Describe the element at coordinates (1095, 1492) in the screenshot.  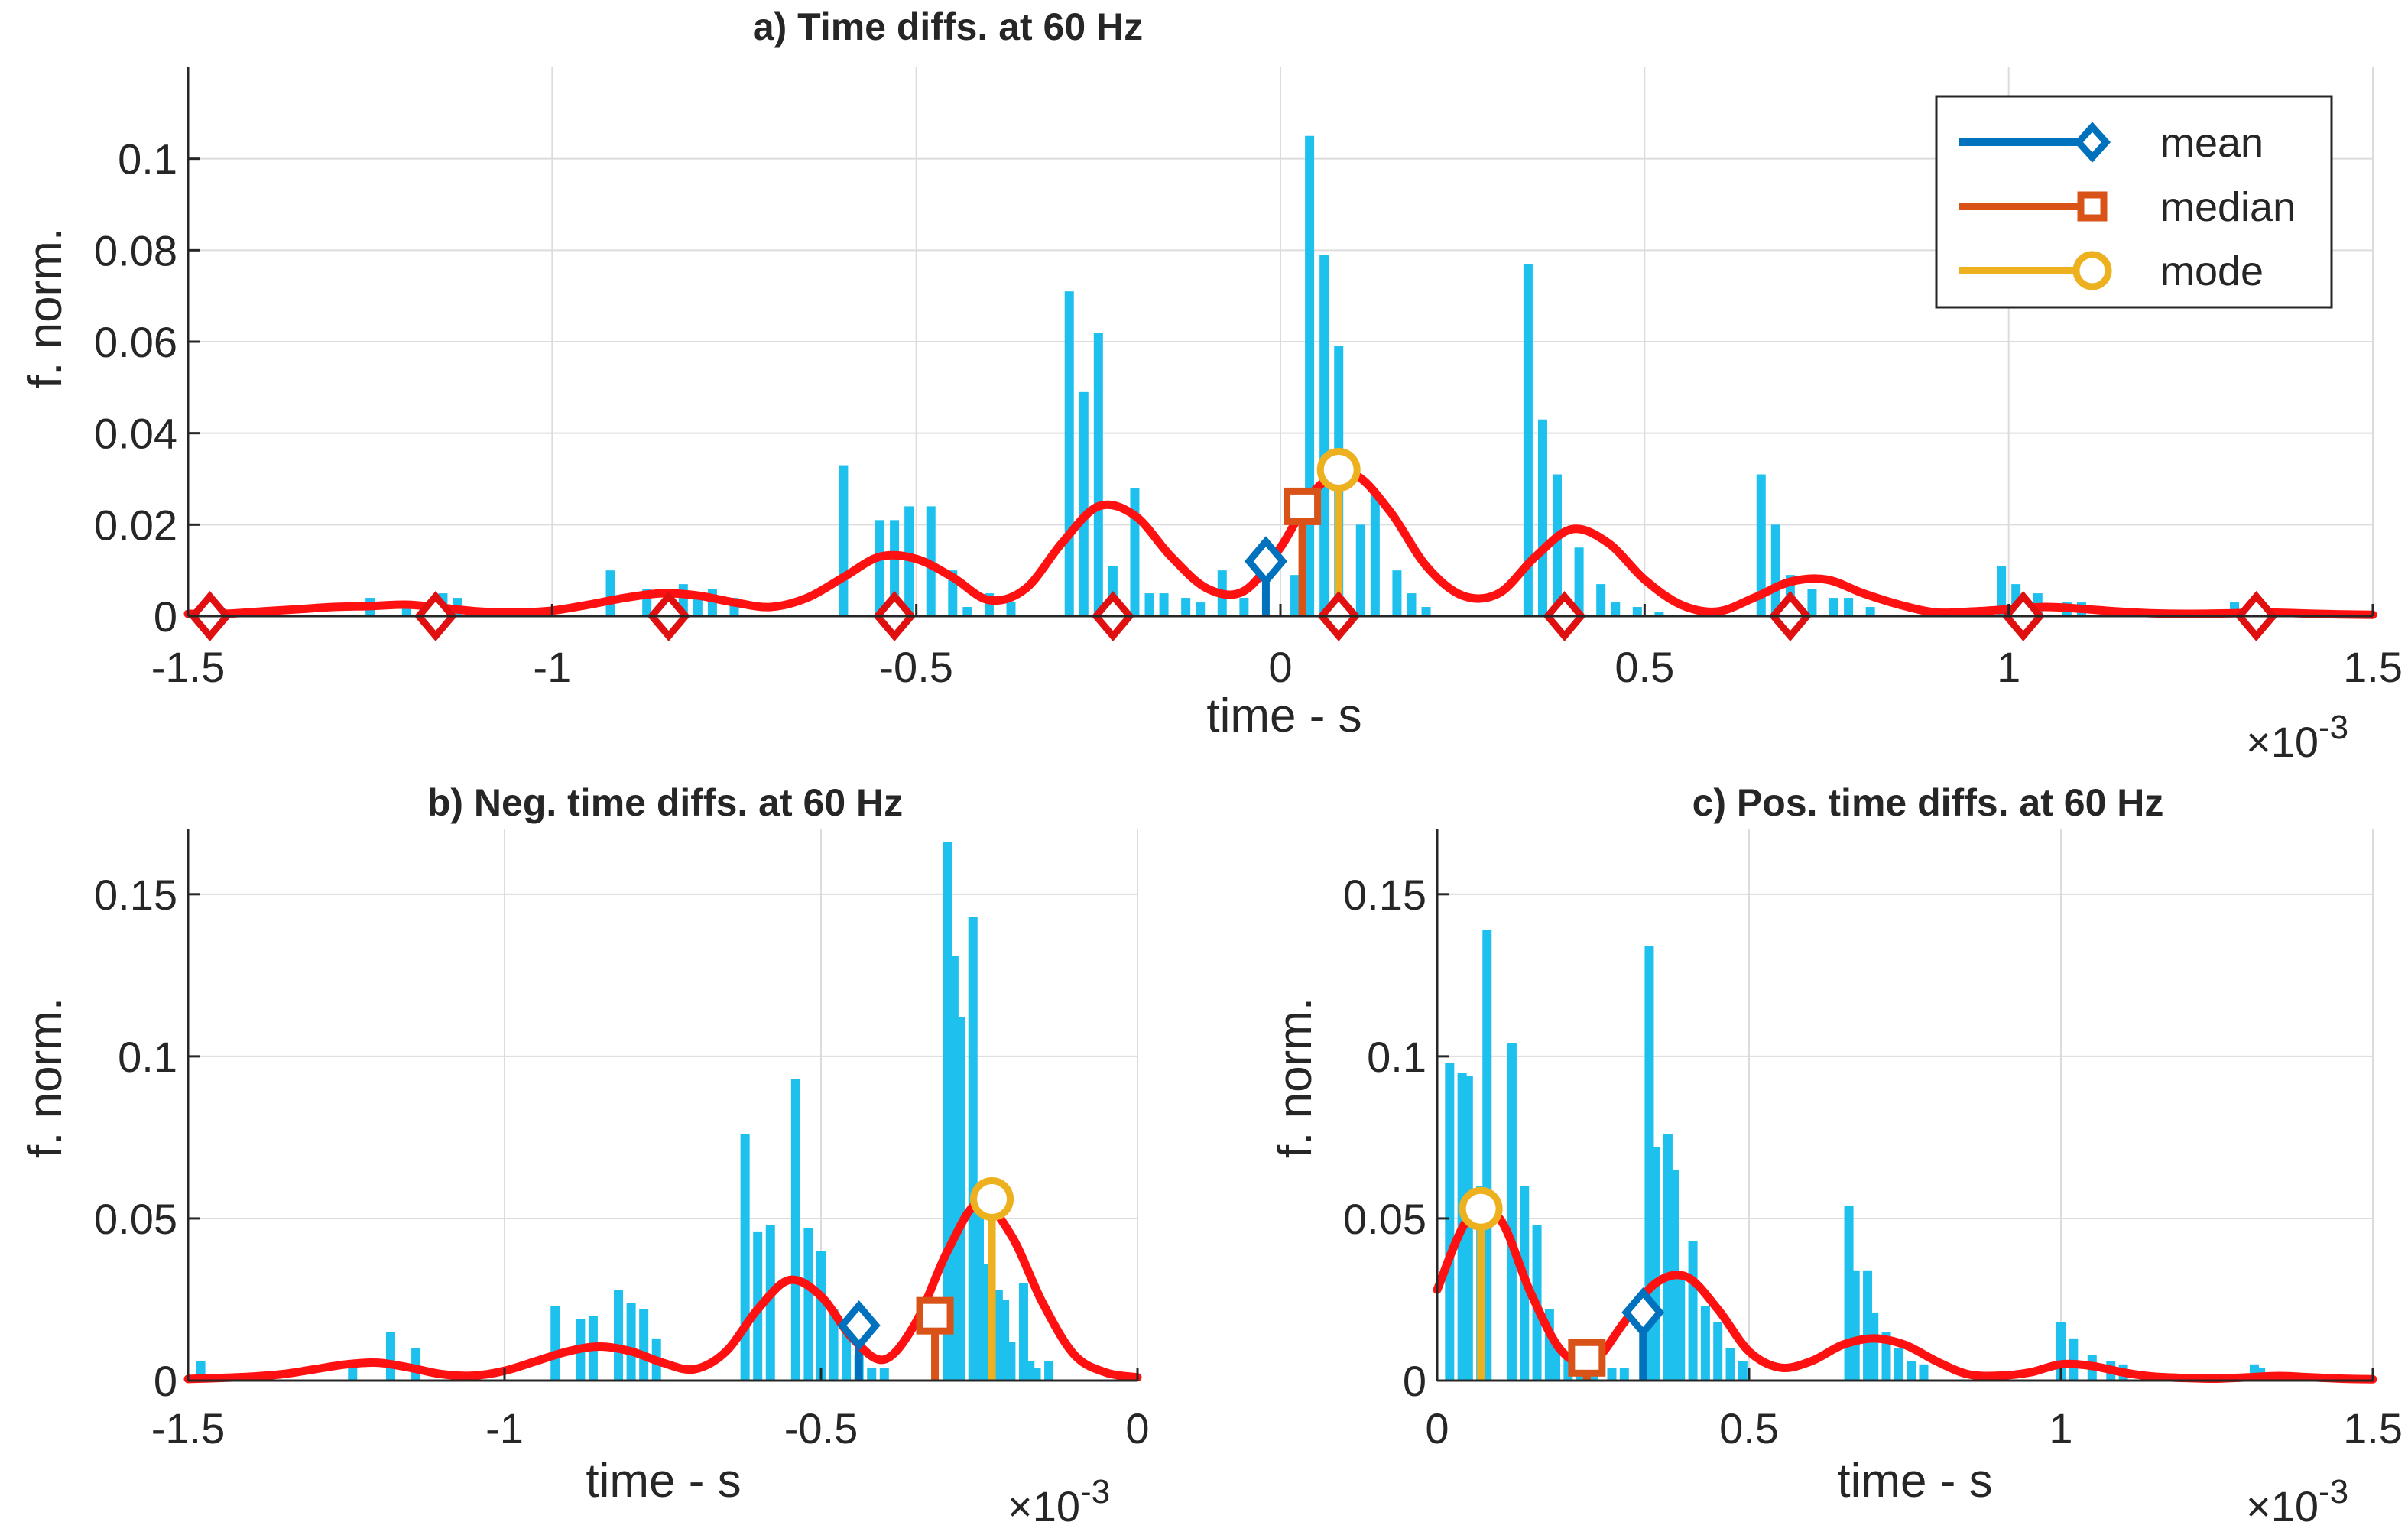
I see `panel-b-x-exponent-power: -3` at that location.